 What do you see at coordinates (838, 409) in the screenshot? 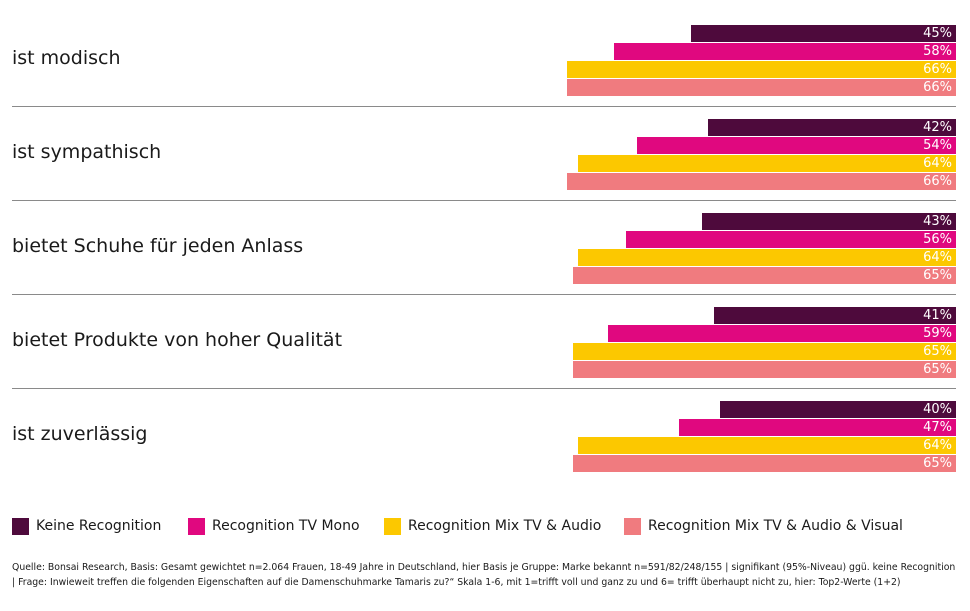
I see `bar: 40%` at bounding box center [838, 409].